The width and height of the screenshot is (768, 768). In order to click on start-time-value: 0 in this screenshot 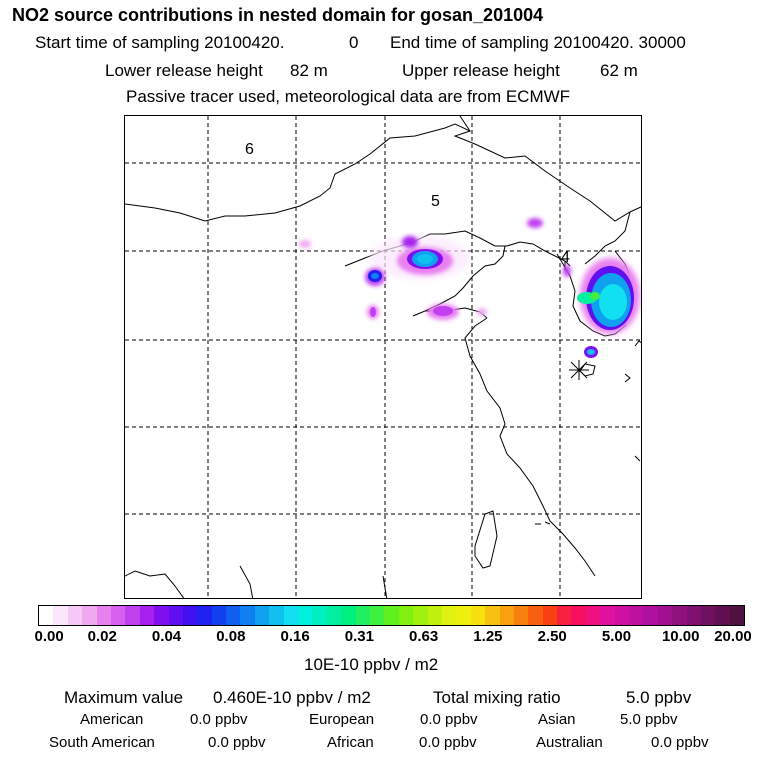, I will do `click(354, 42)`.